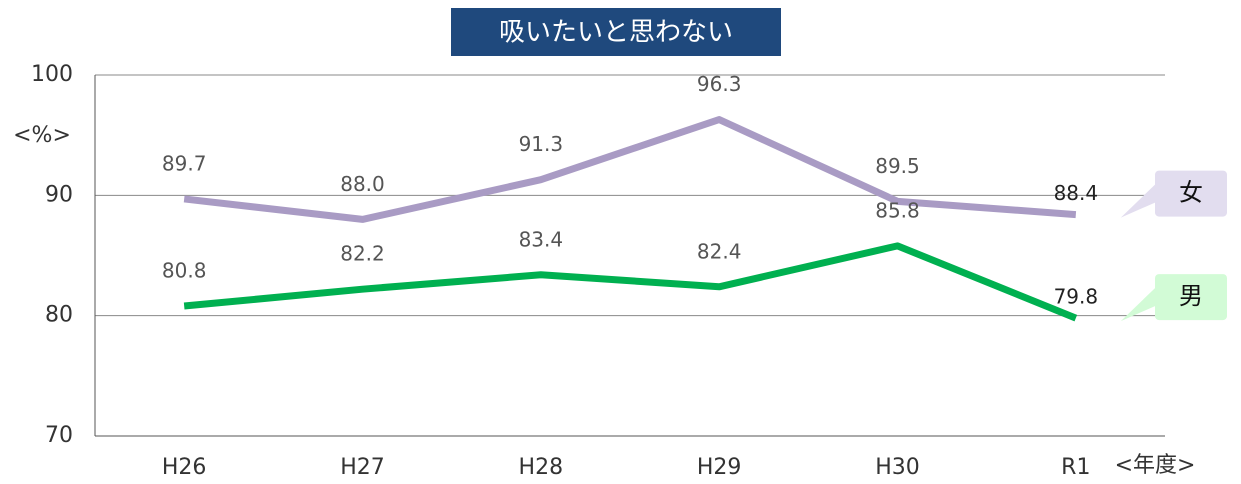 This screenshot has height=484, width=1241. I want to click on x-tick-label: H28, so click(541, 467).